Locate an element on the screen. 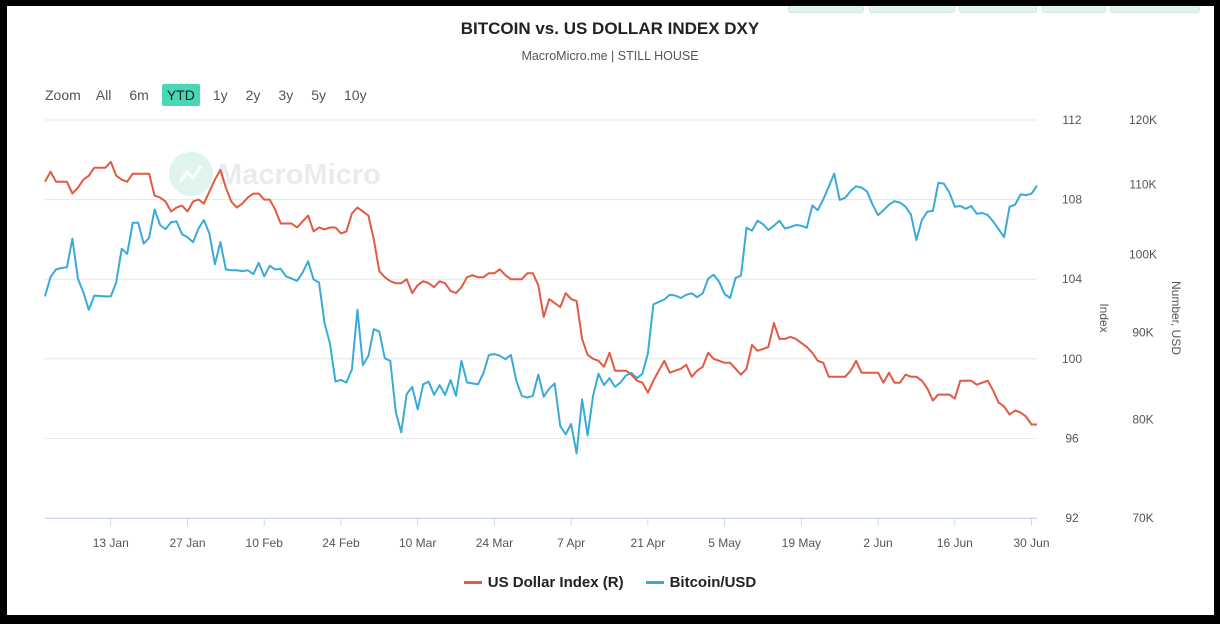 The image size is (1220, 624). y-tick-label-usd: 120K is located at coordinates (1143, 120).